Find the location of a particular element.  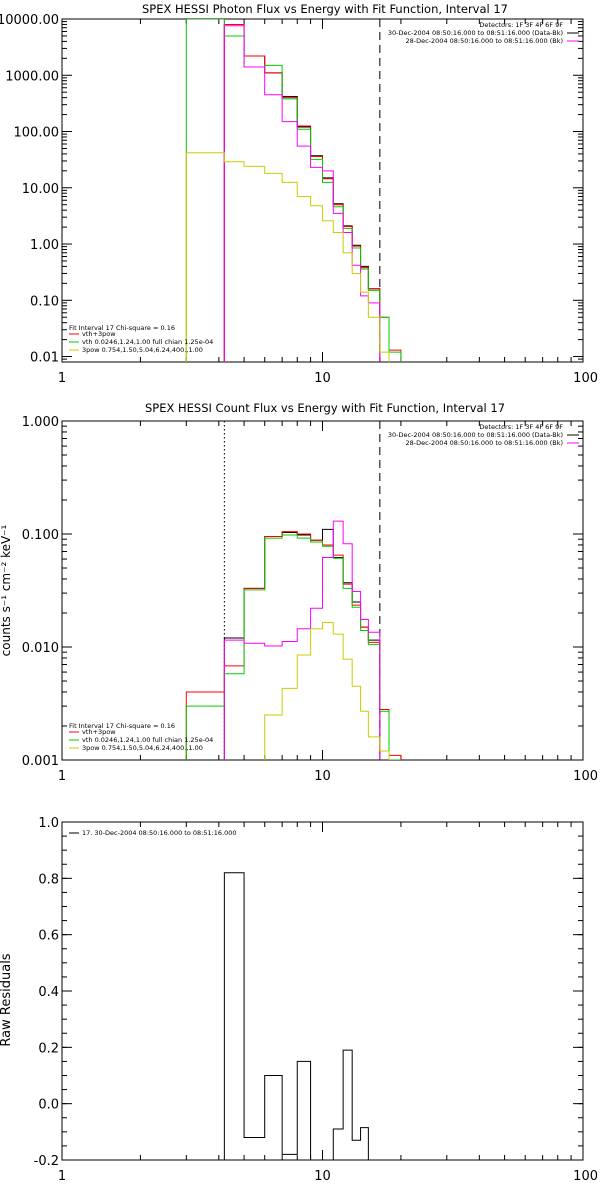

count-series-2-line is located at coordinates (293, 647).